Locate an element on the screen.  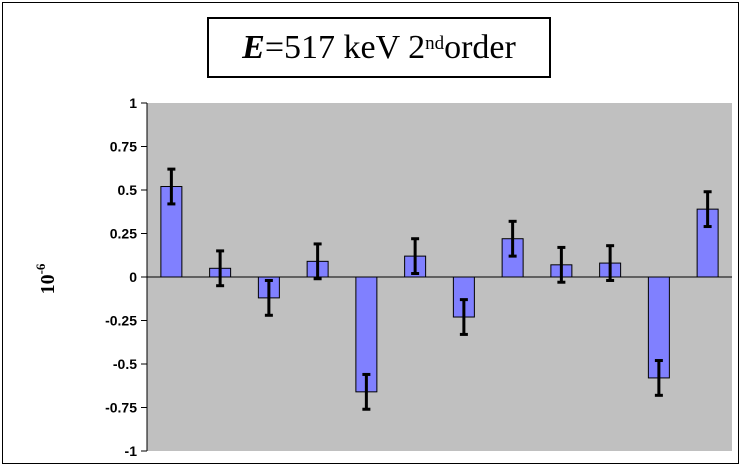
y-tick-label: -0.25 is located at coordinates (121, 321).